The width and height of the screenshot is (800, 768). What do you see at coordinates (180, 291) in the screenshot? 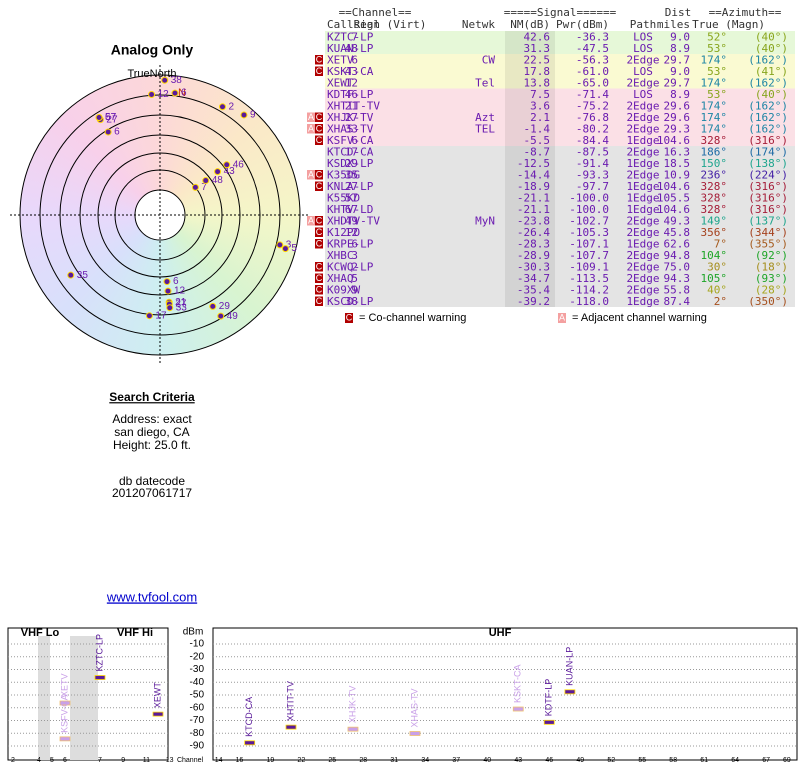
I see `station-channel: 12` at bounding box center [180, 291].